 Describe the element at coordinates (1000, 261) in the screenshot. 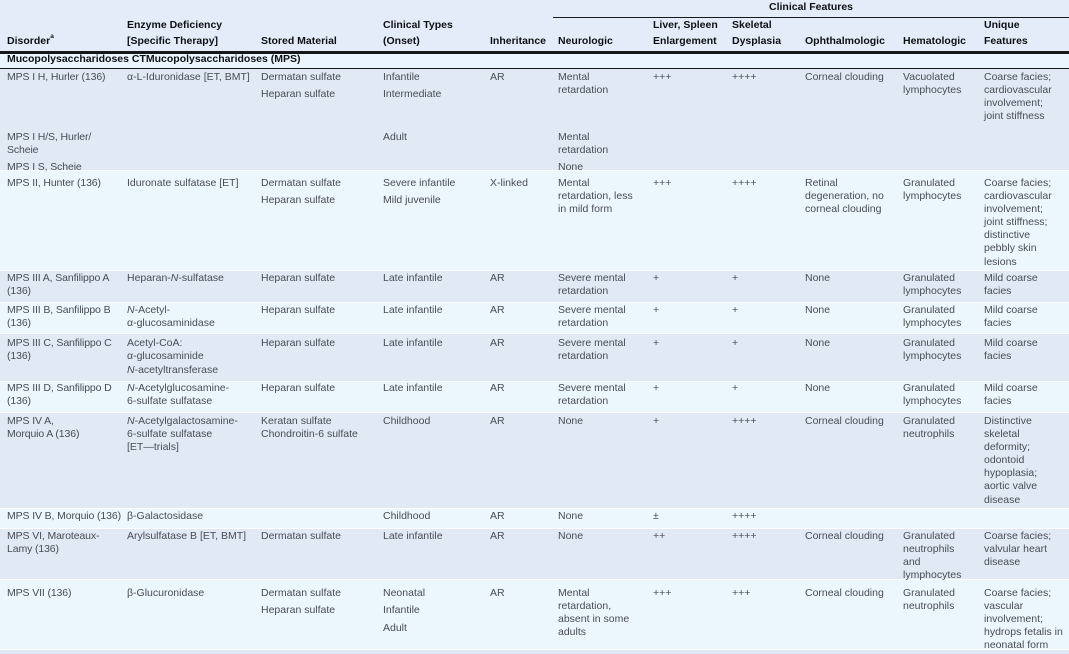

I see `cell-line: lesions` at that location.